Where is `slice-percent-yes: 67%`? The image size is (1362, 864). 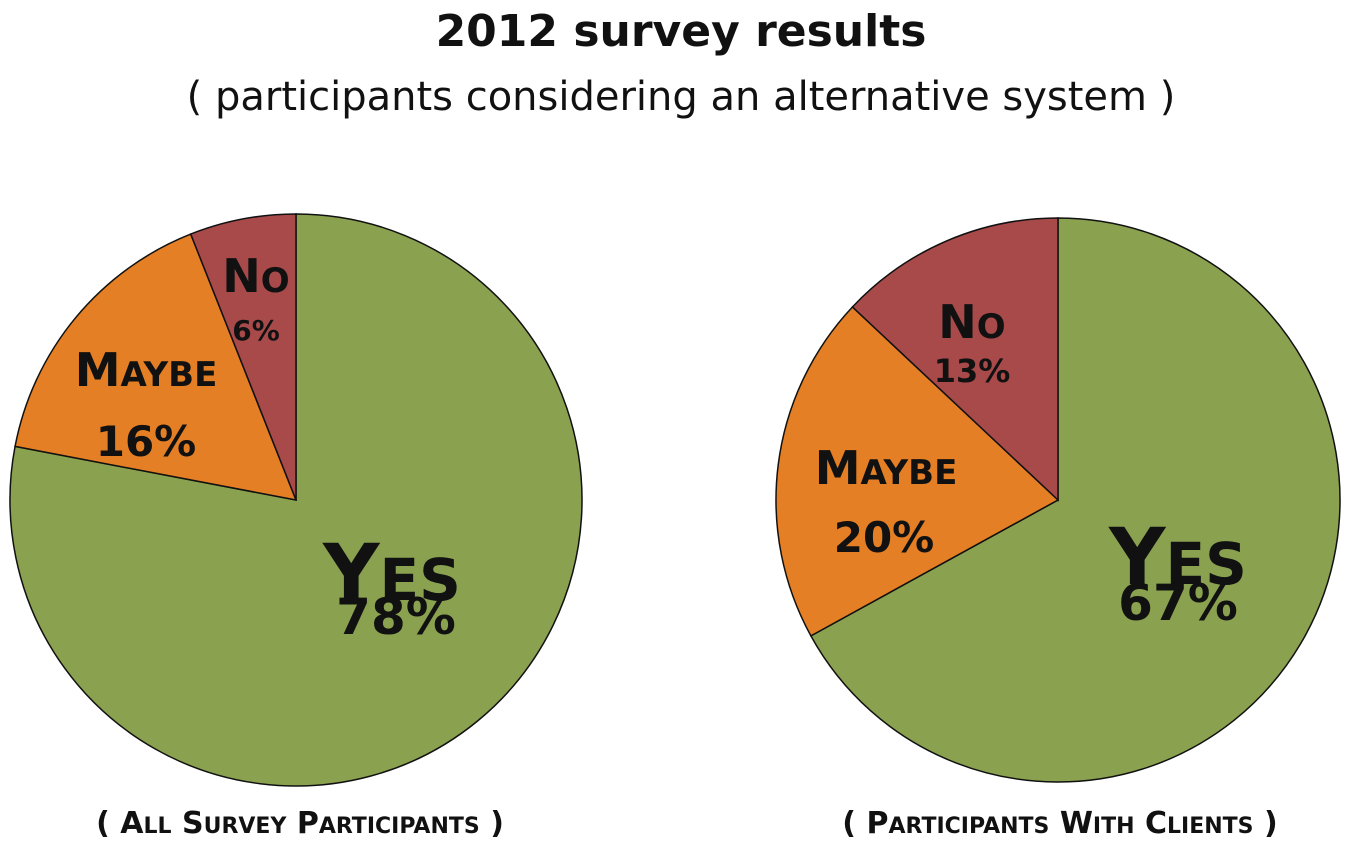 slice-percent-yes: 67% is located at coordinates (1178, 603).